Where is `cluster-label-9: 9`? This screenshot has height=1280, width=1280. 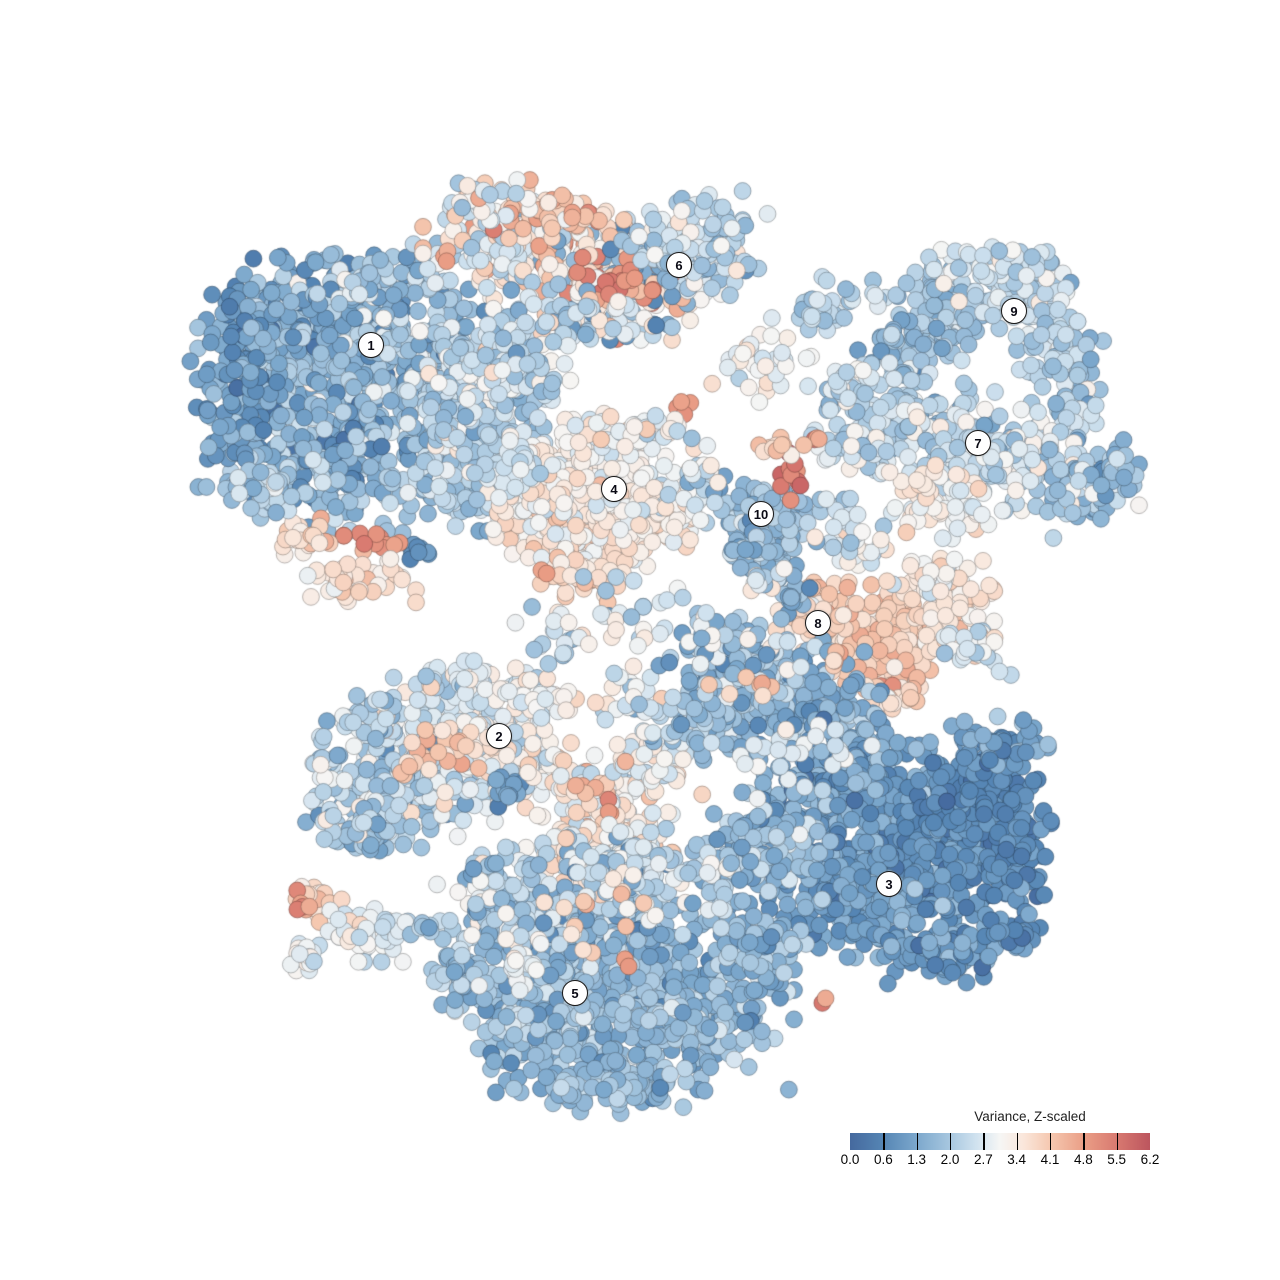 cluster-label-9: 9 is located at coordinates (1014, 311).